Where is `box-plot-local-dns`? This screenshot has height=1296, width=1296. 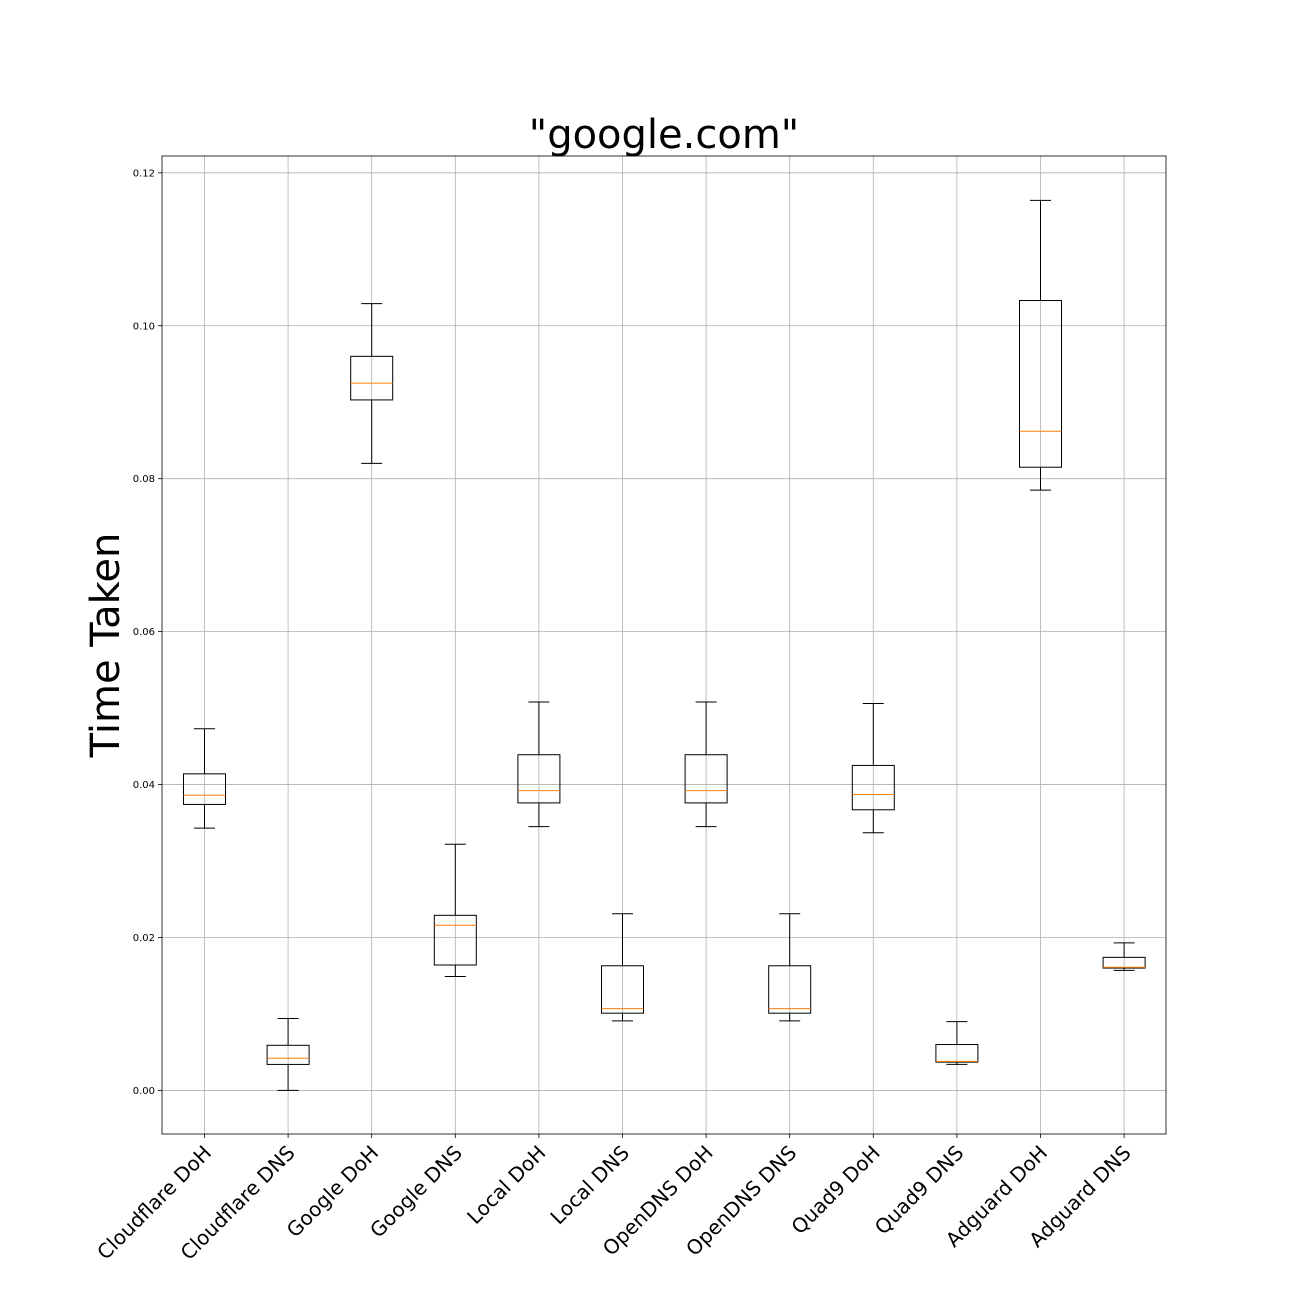
box-plot-local-dns is located at coordinates (622, 967).